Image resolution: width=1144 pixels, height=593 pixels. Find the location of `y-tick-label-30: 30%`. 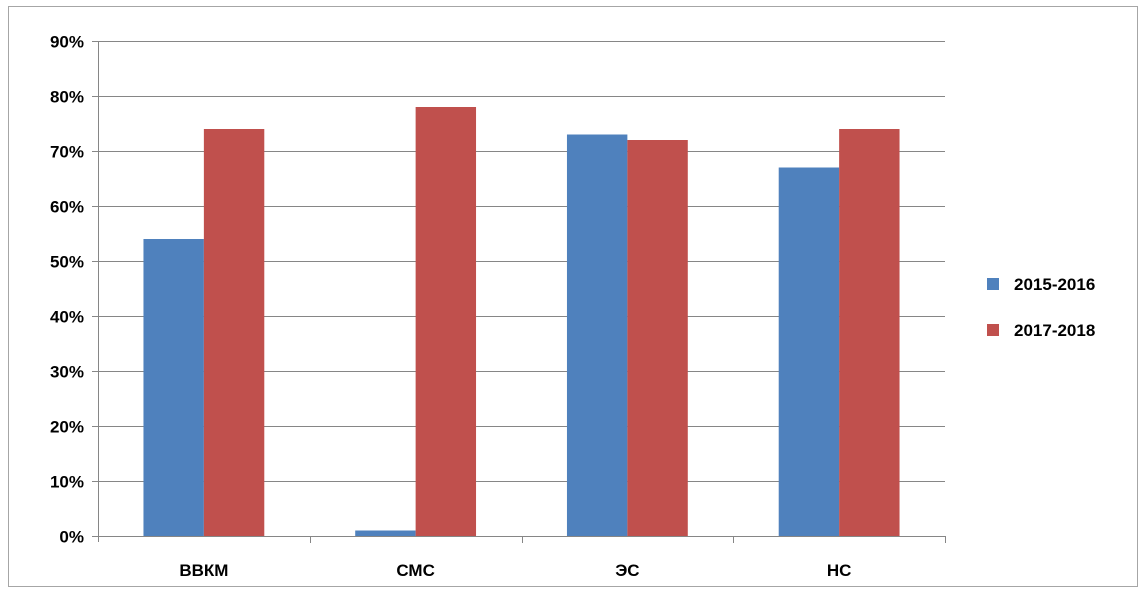

y-tick-label-30: 30% is located at coordinates (67, 372).